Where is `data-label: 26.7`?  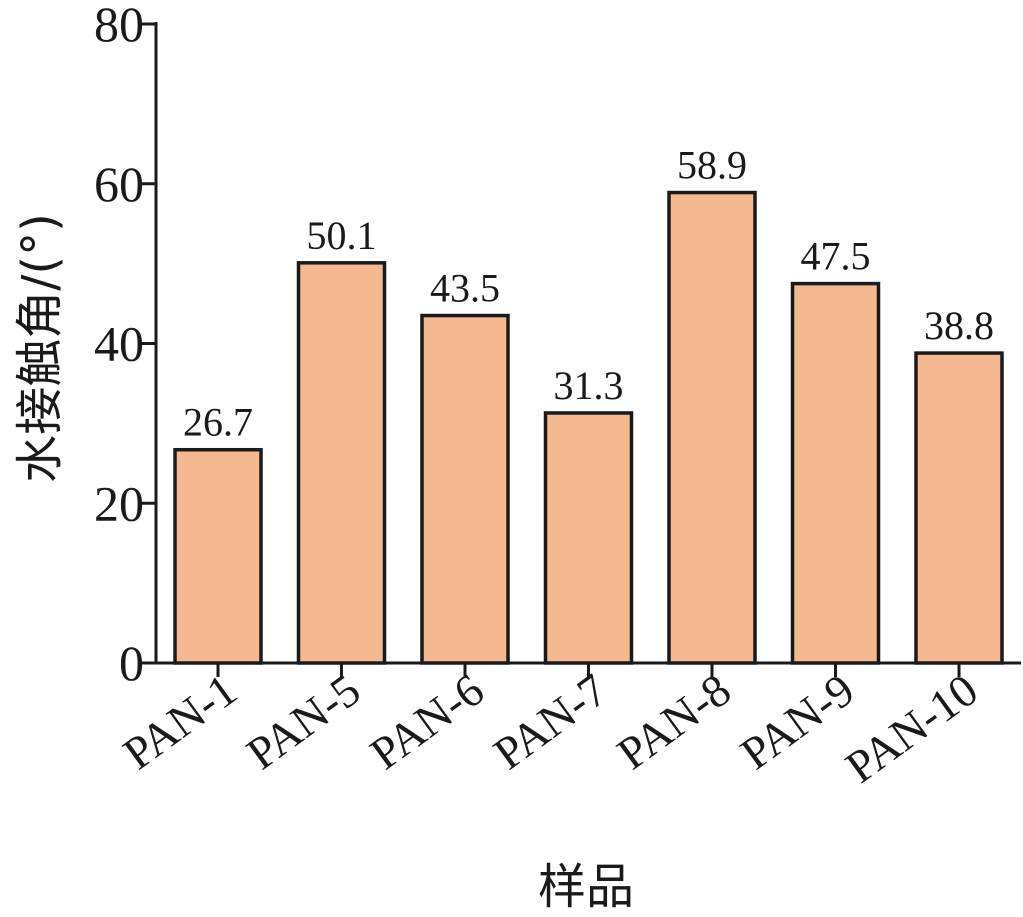 data-label: 26.7 is located at coordinates (218, 422).